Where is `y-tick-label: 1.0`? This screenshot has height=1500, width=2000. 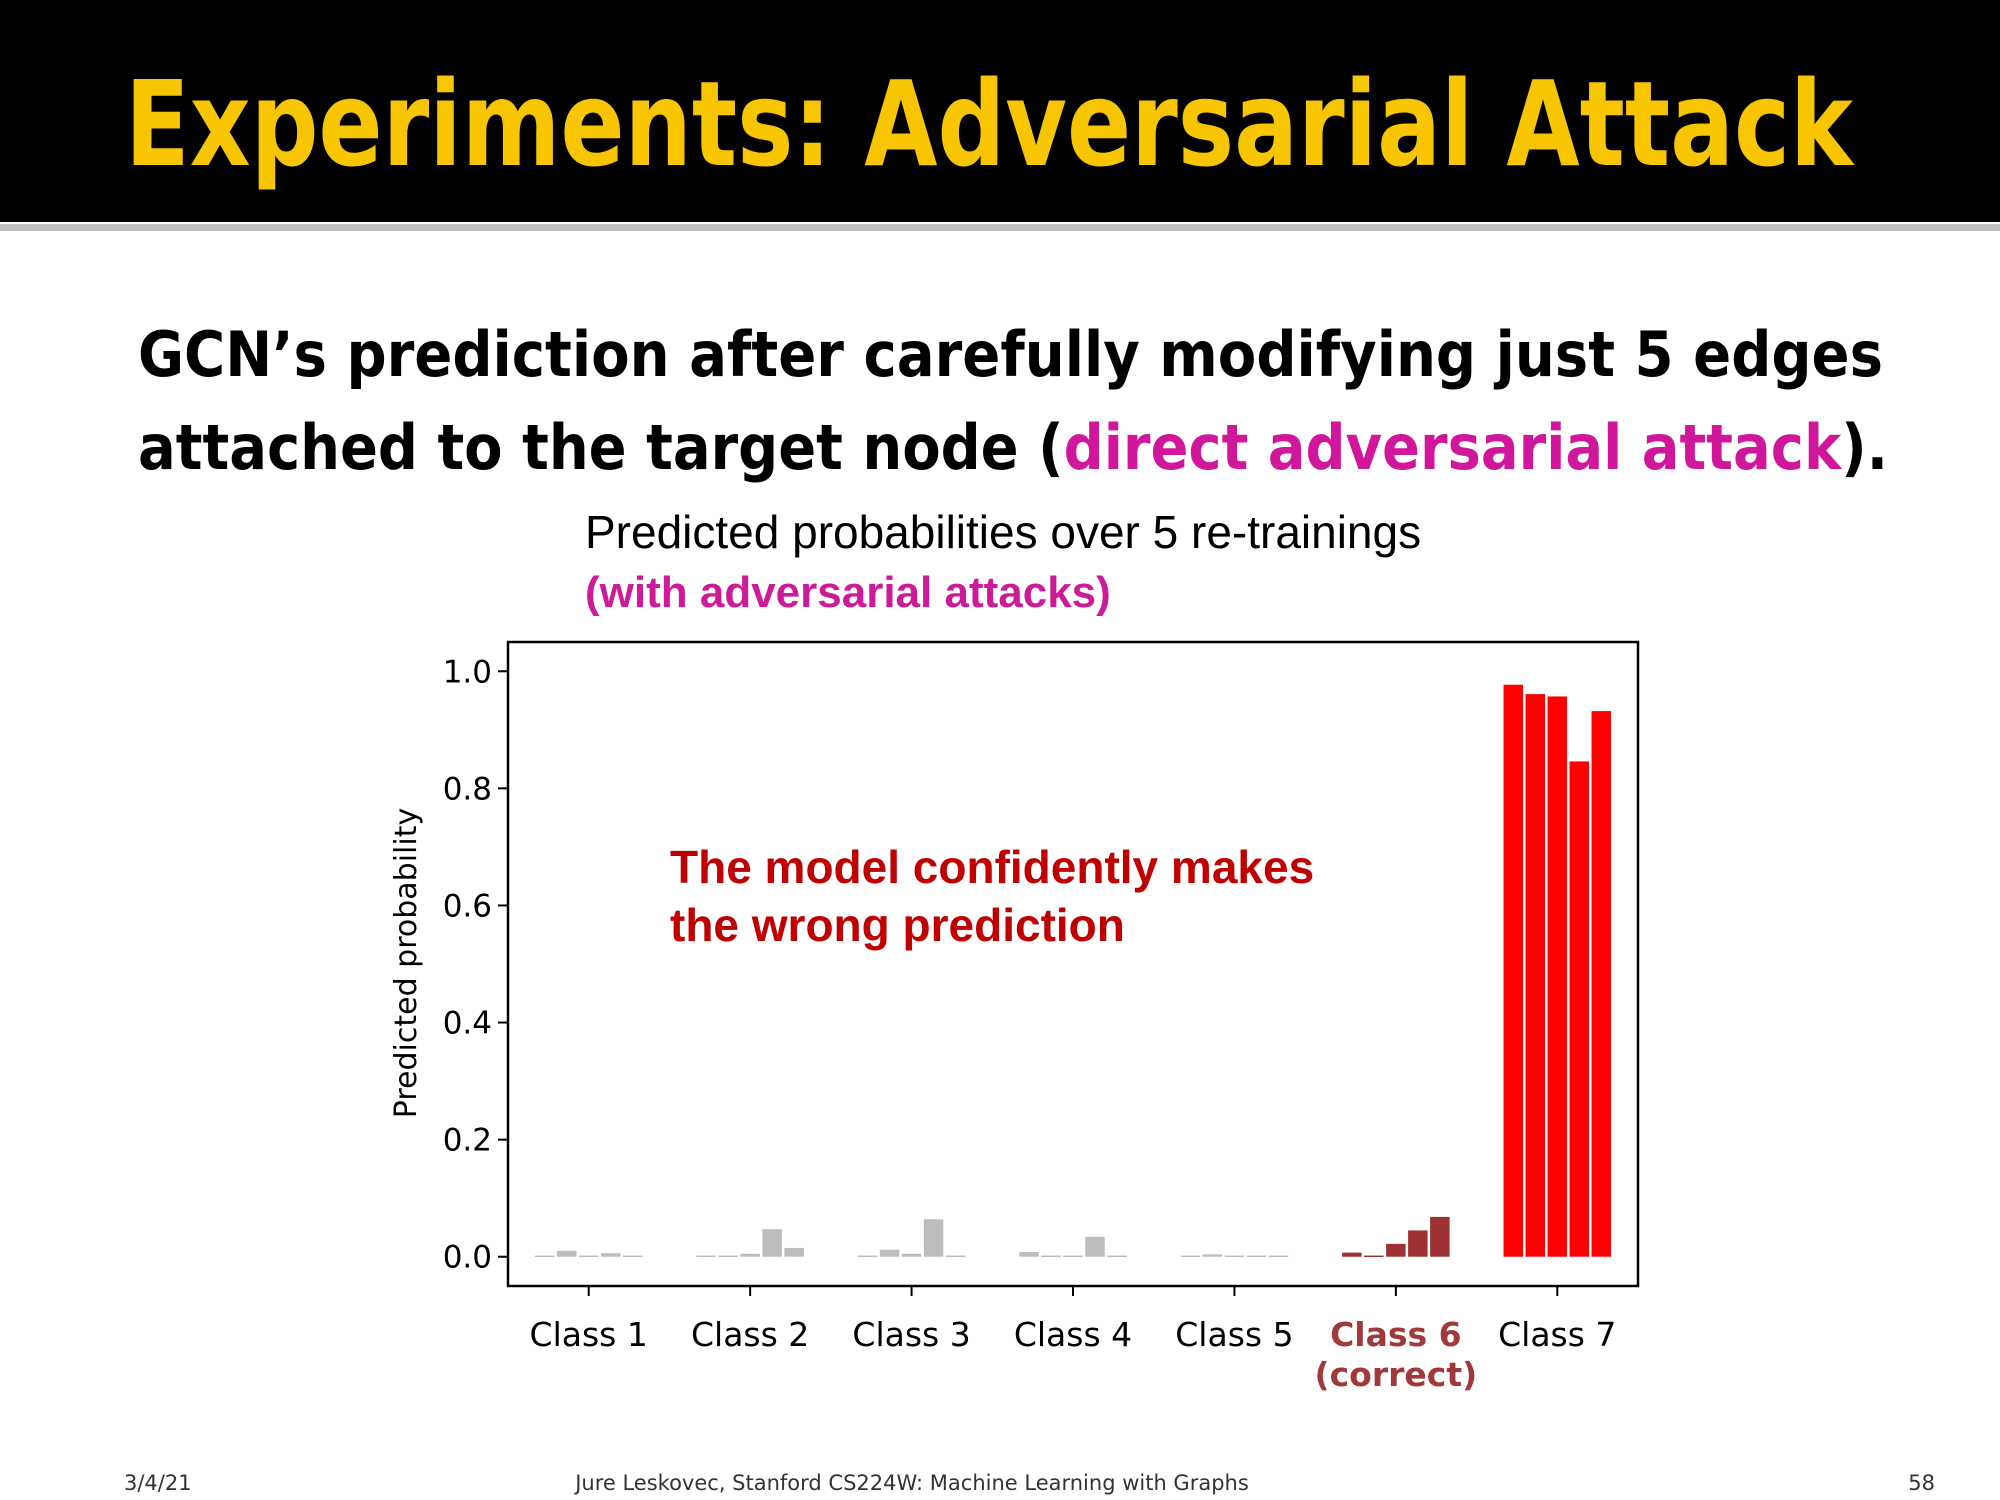
y-tick-label: 1.0 is located at coordinates (467, 672).